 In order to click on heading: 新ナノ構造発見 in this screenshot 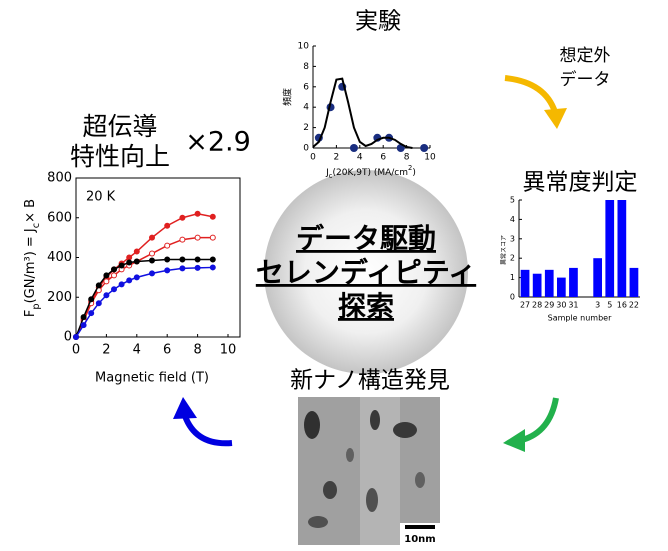, I will do `click(370, 381)`.